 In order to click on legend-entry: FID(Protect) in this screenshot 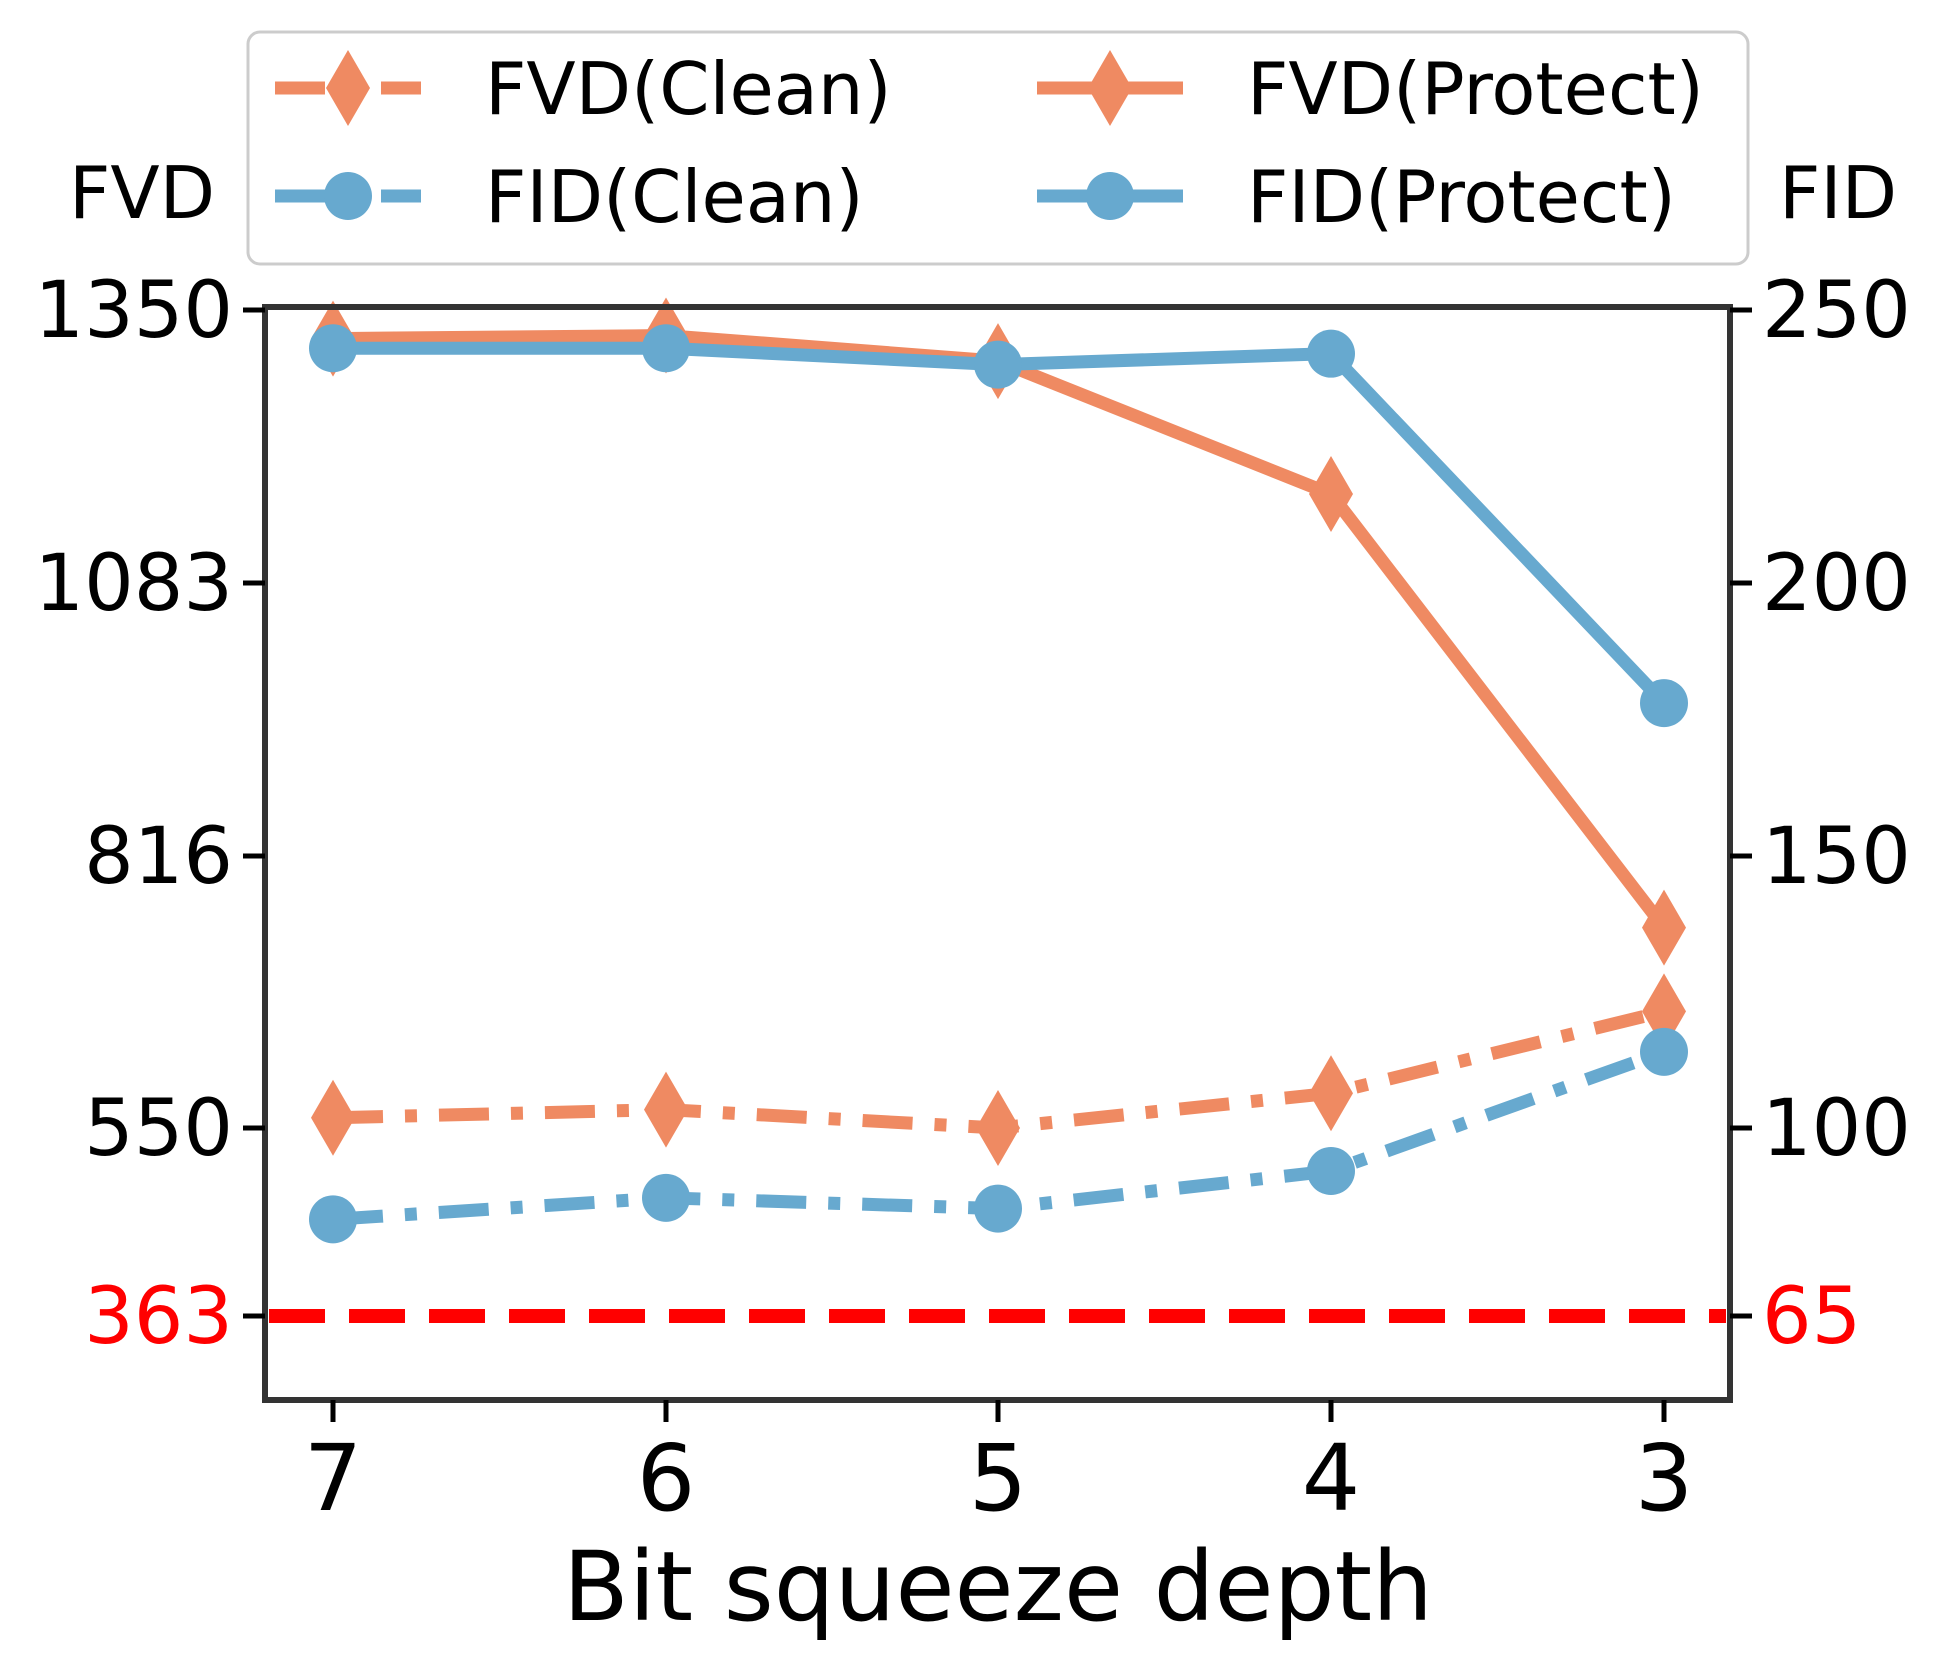, I will do `click(1356, 197)`.